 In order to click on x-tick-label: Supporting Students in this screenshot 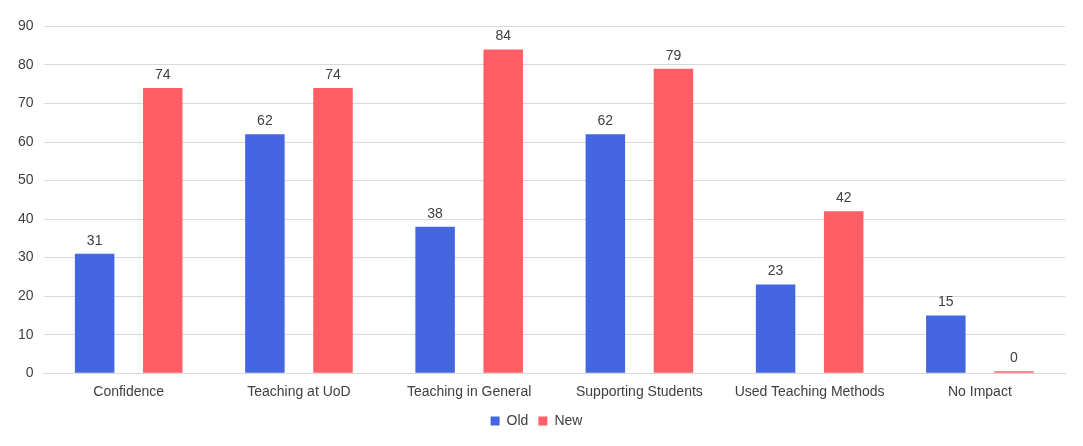, I will do `click(639, 391)`.